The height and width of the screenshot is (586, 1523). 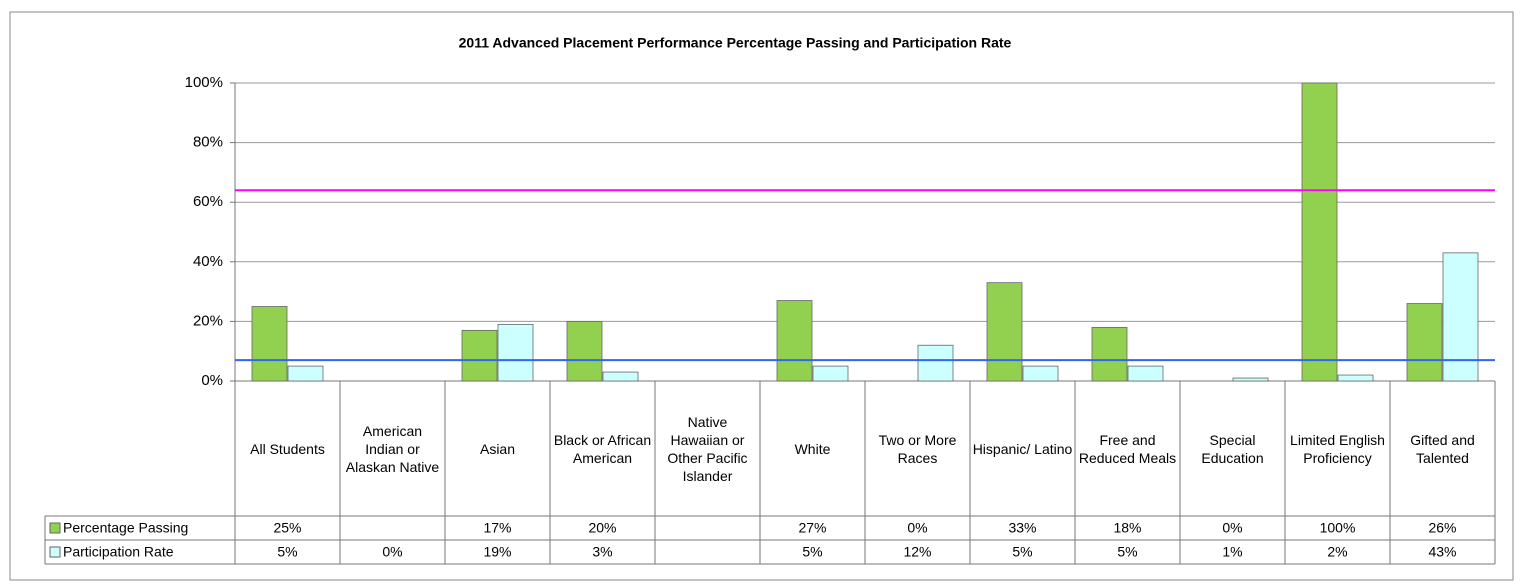 I want to click on x-tick-label: American Indian or Alaskan Native, so click(x=392, y=448).